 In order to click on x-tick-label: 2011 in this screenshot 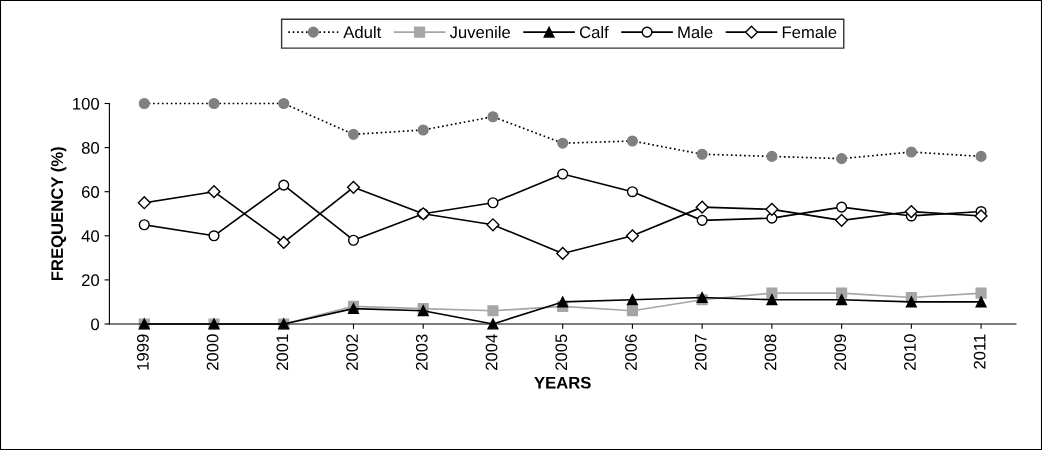, I will do `click(979, 351)`.